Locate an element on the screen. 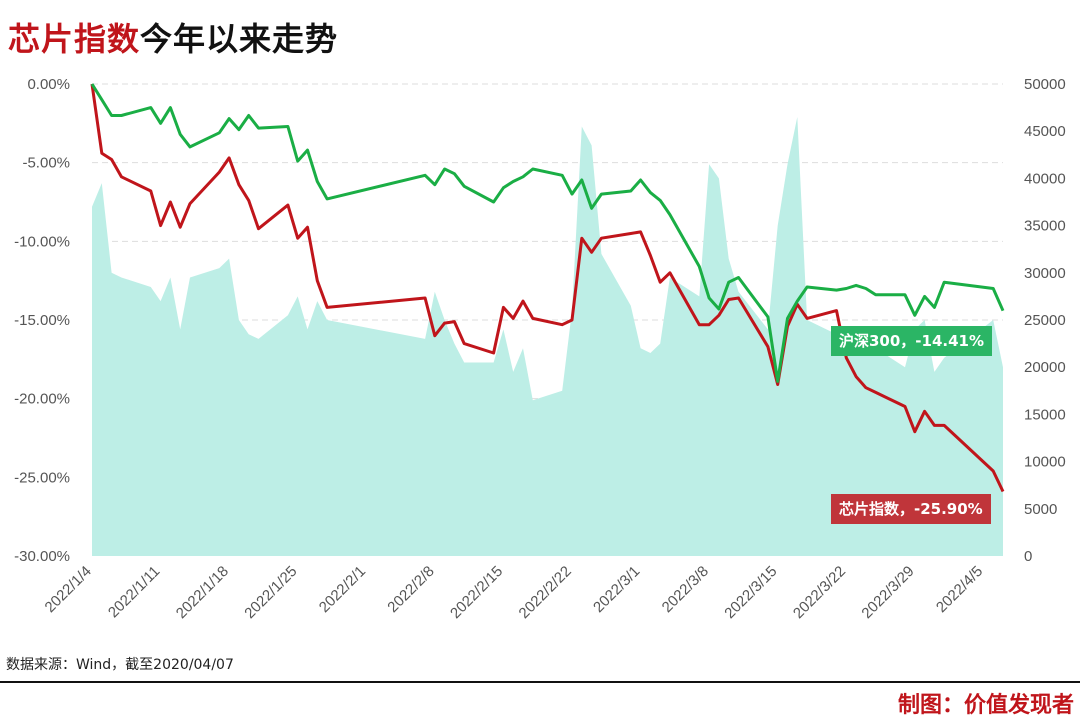 This screenshot has width=1080, height=721. chart-title: 芯片指数今年以来走势 is located at coordinates (173, 37).